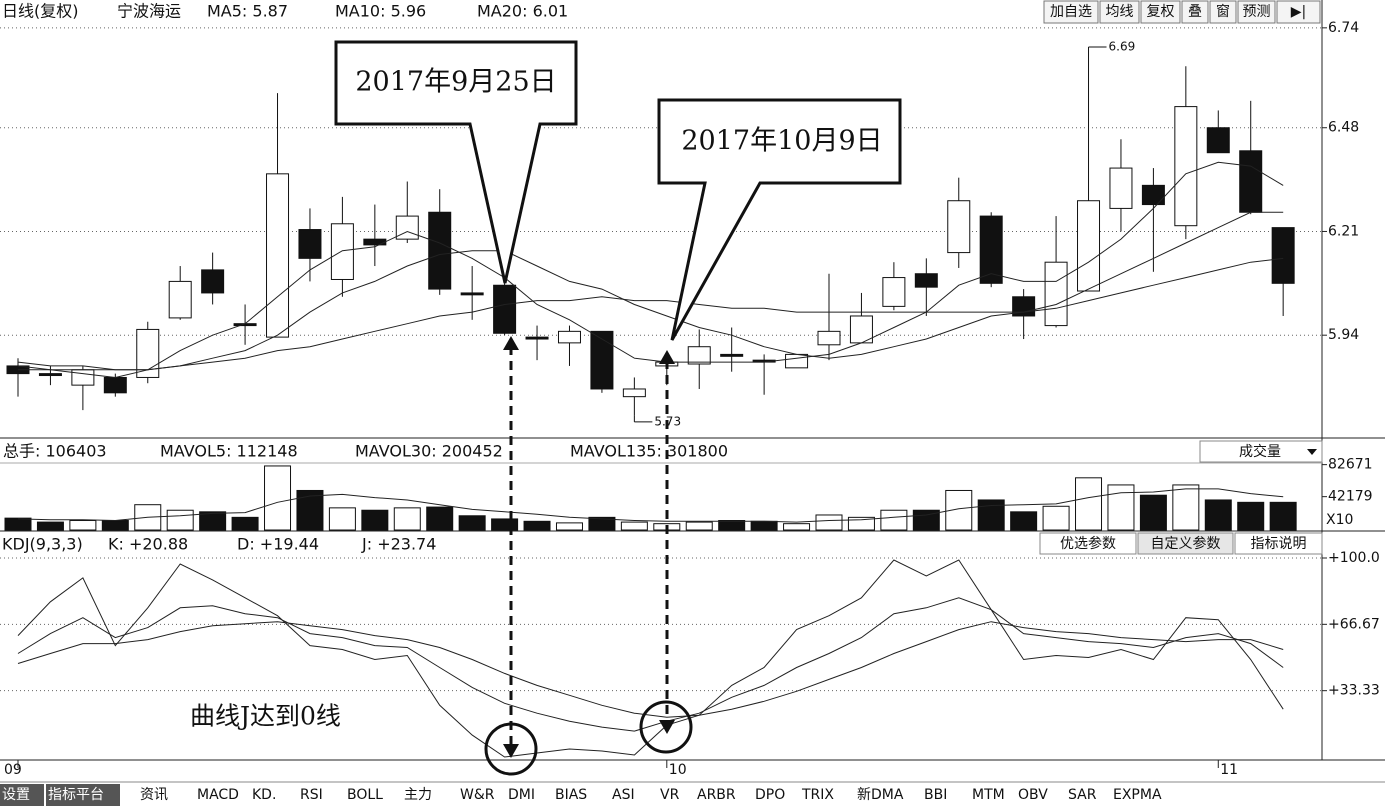 This screenshot has width=1385, height=807. I want to click on extreme-label: 6.69, so click(1122, 47).